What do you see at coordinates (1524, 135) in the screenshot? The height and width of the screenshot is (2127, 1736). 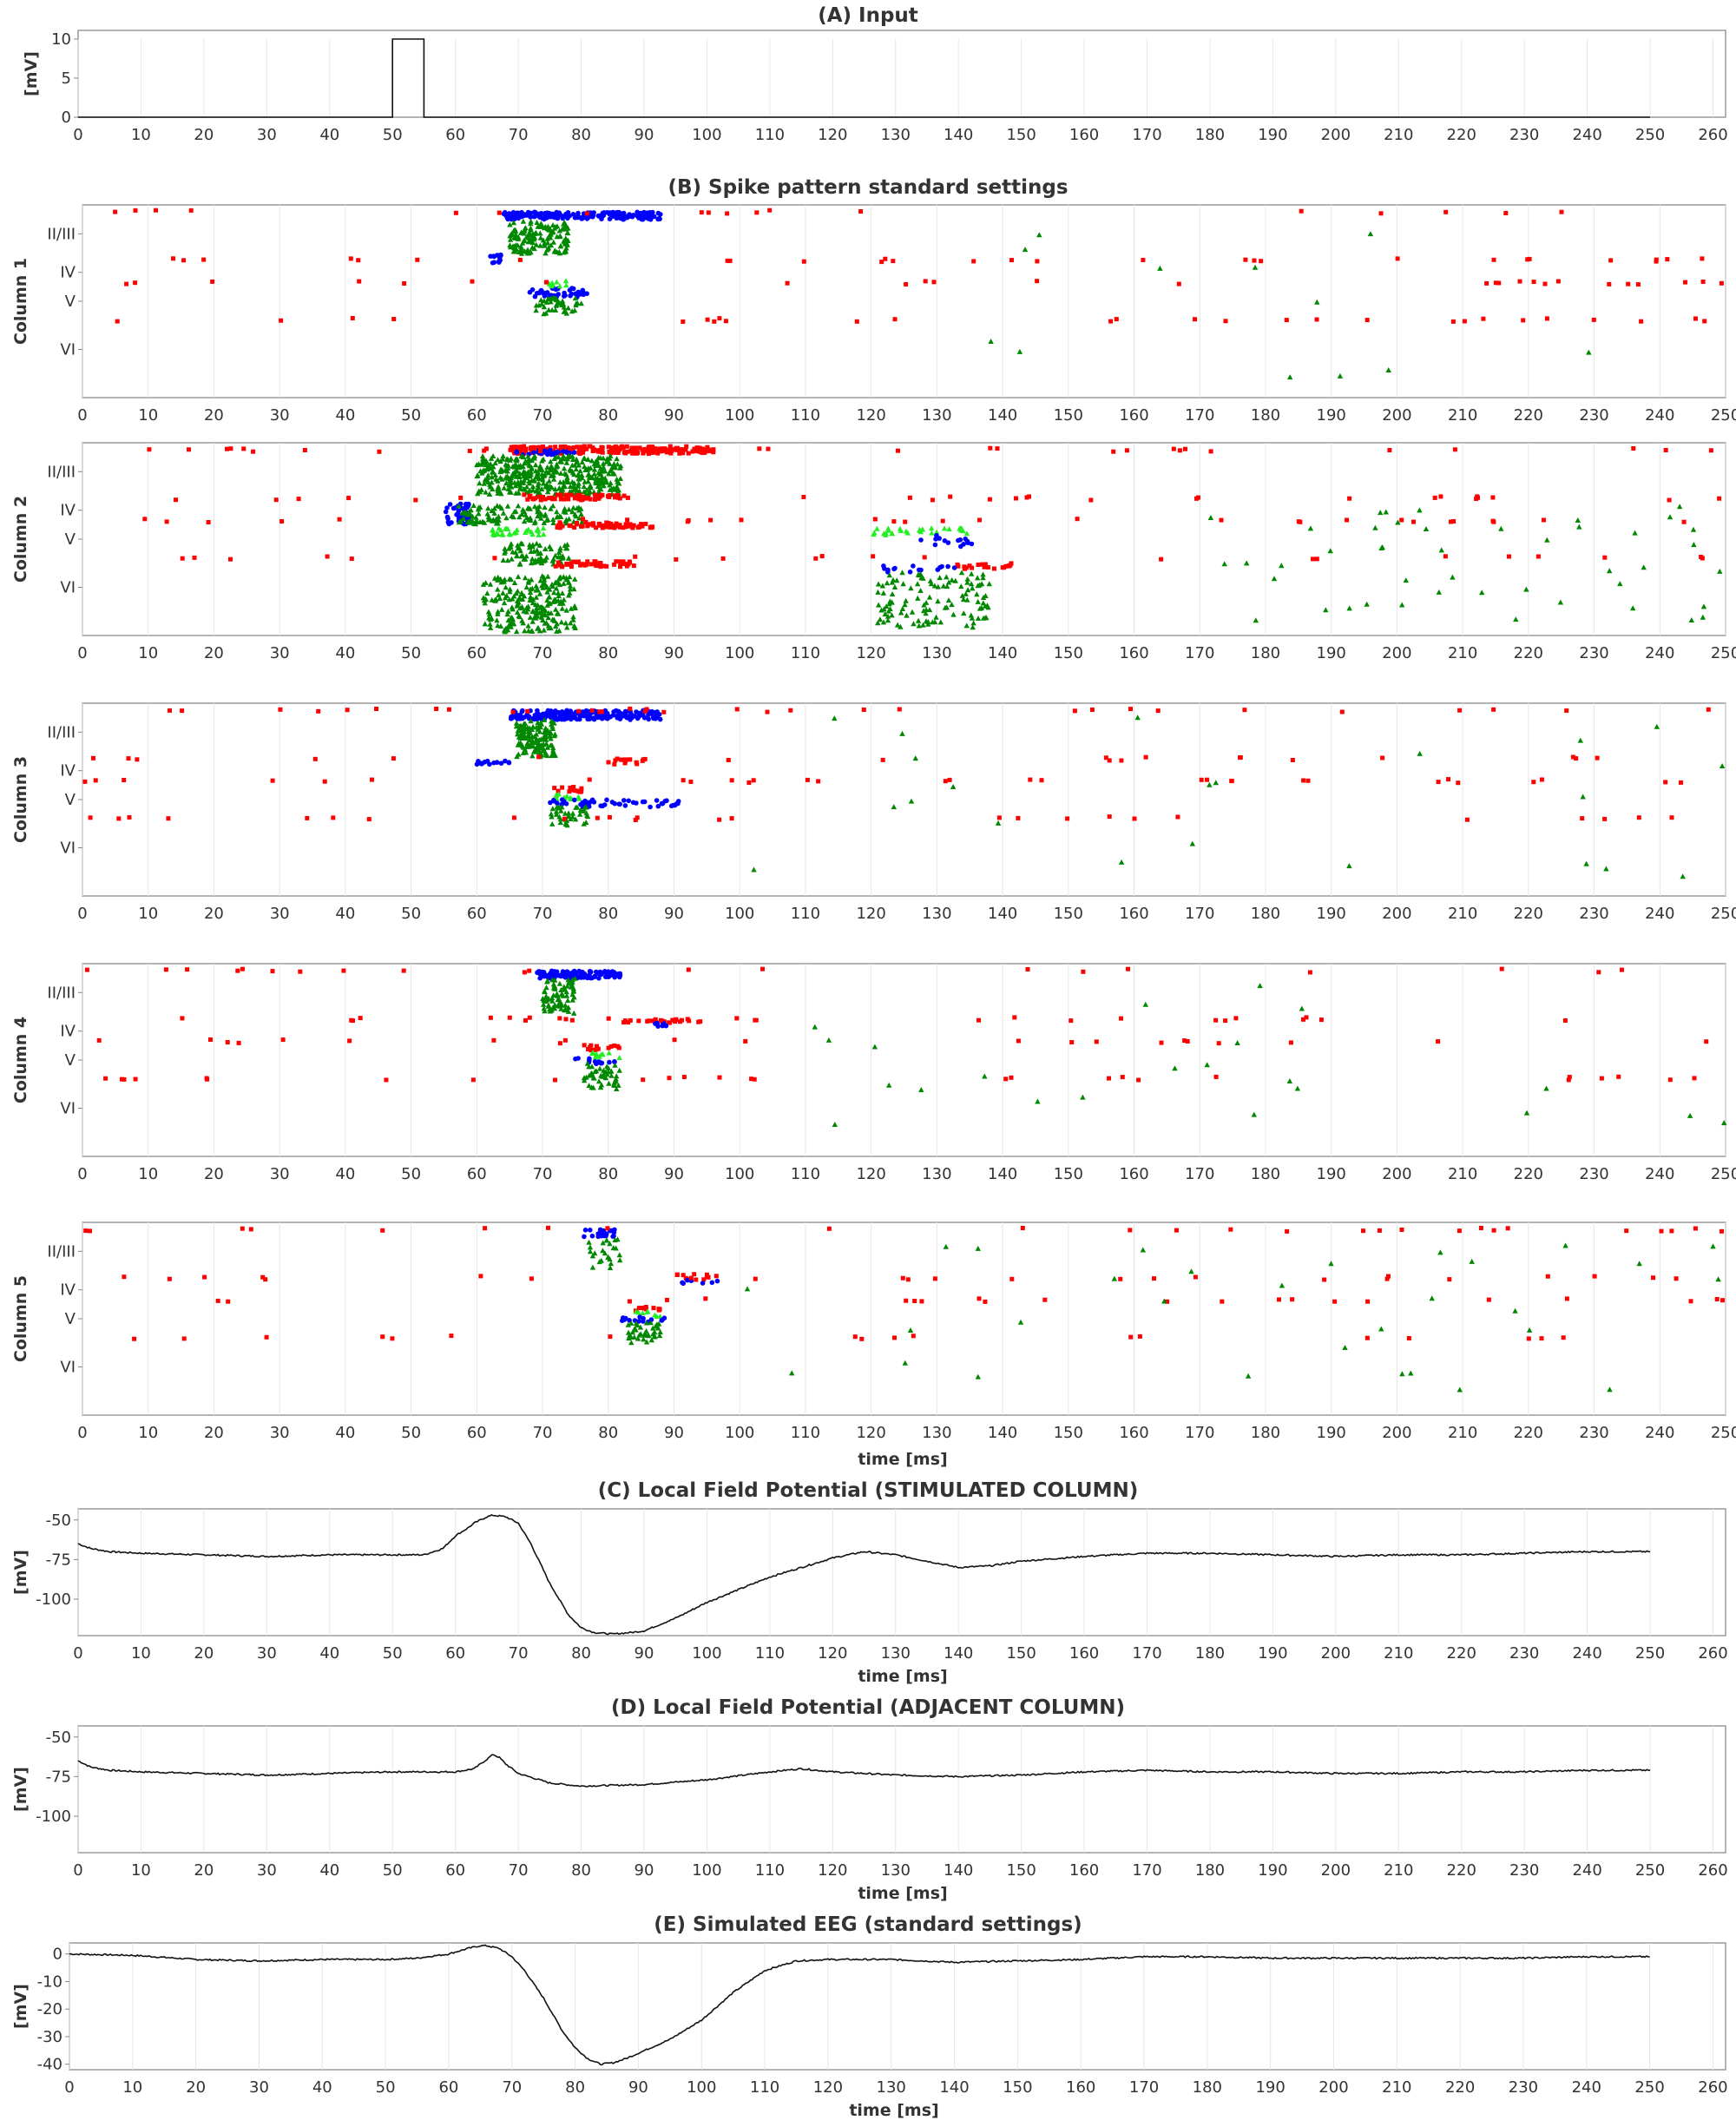 I see `panel-a-xtick-label: 230` at bounding box center [1524, 135].